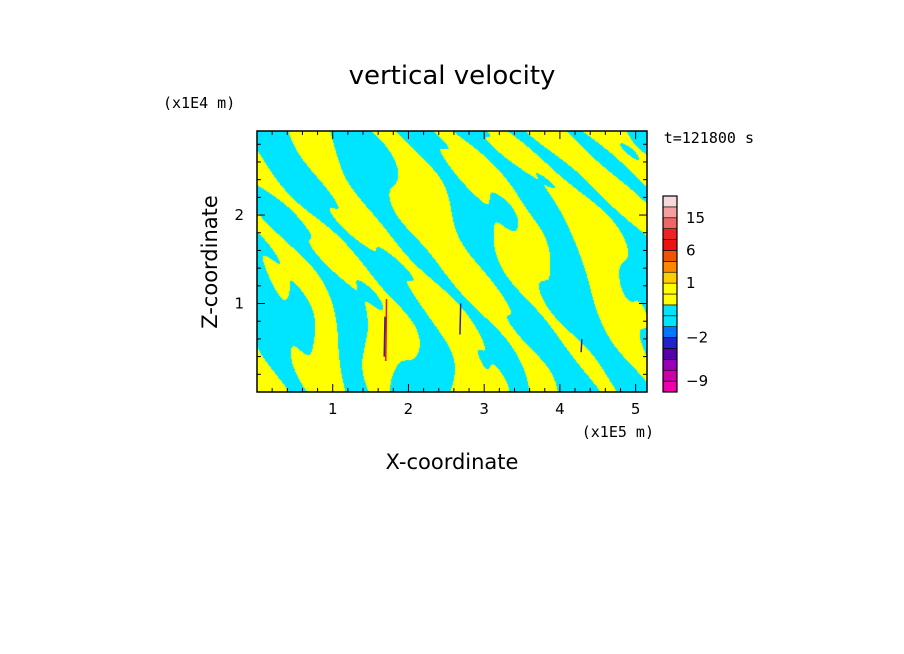 The image size is (904, 654). What do you see at coordinates (618, 432) in the screenshot?
I see `x-unit-label: (x1E5 m)` at bounding box center [618, 432].